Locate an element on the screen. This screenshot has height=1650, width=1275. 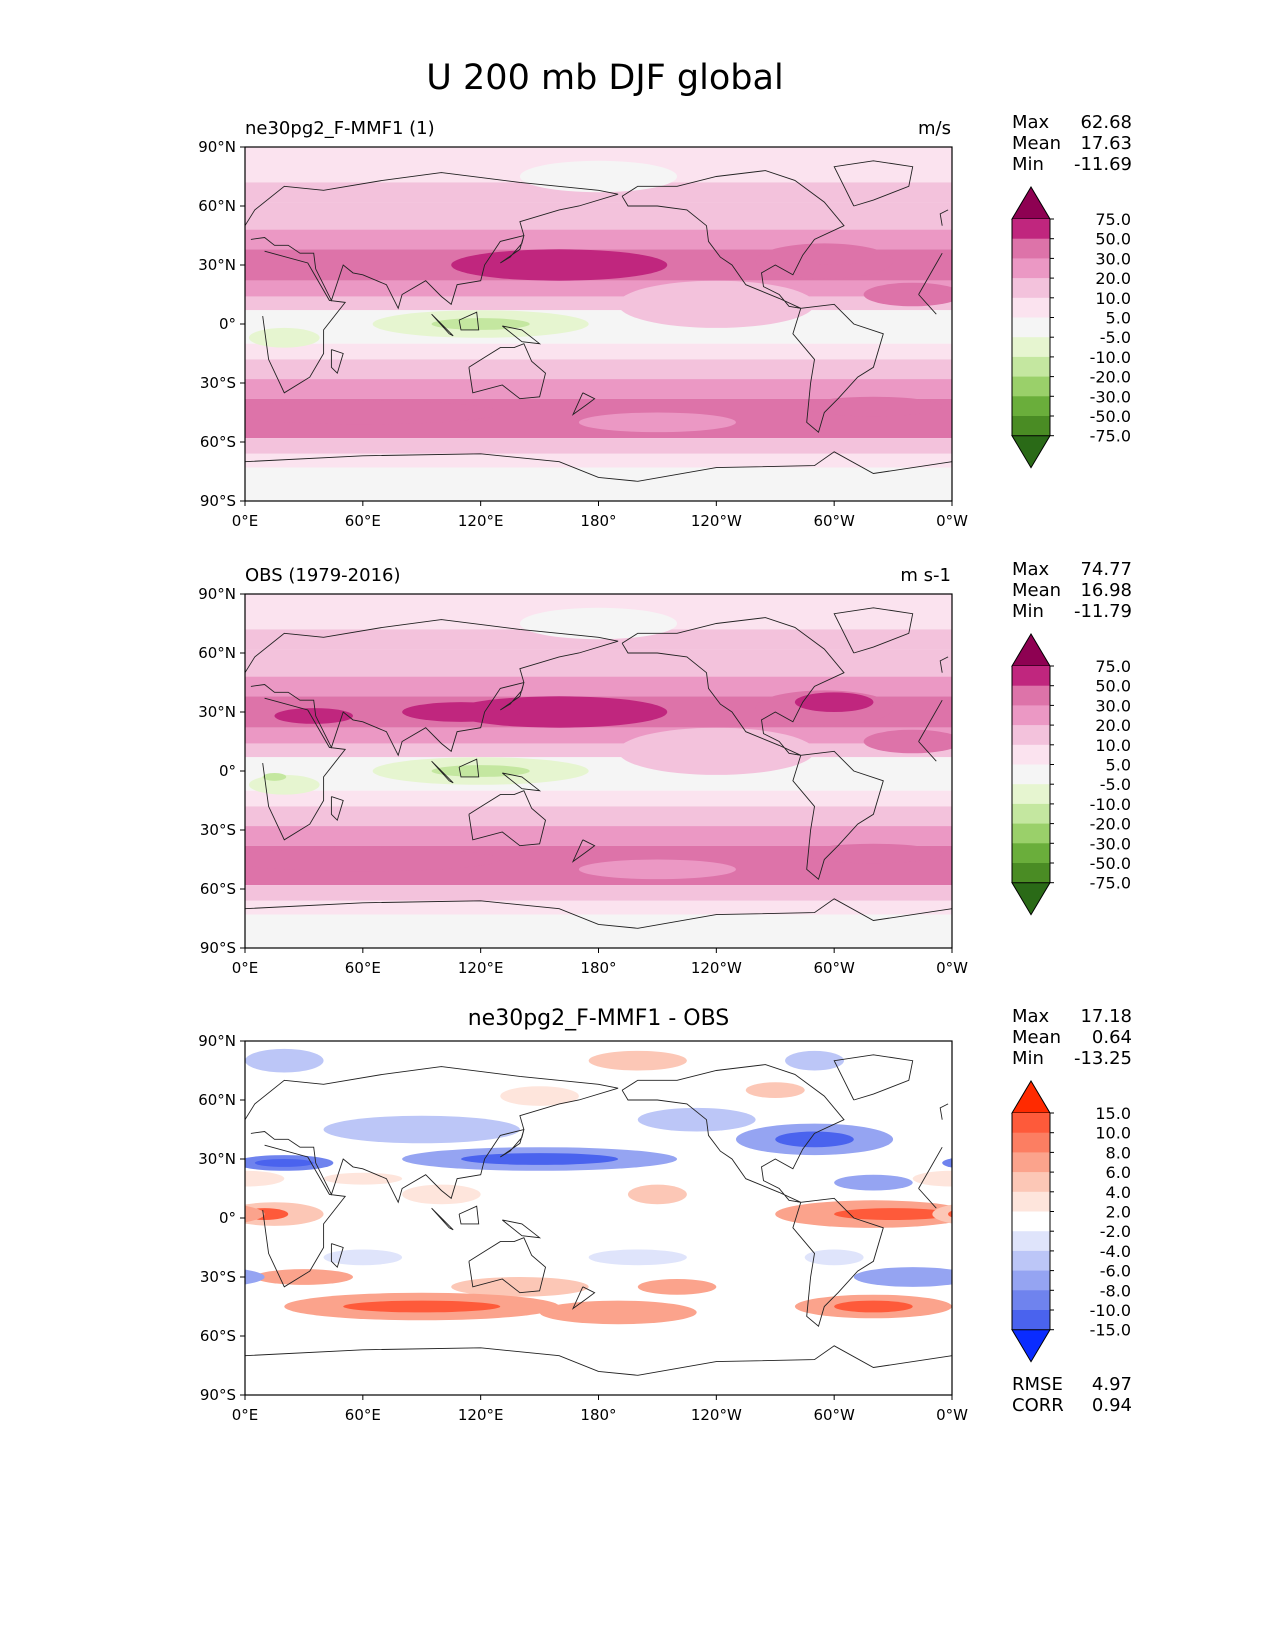
colorbar-label: 5.0 is located at coordinates (1118, 318).